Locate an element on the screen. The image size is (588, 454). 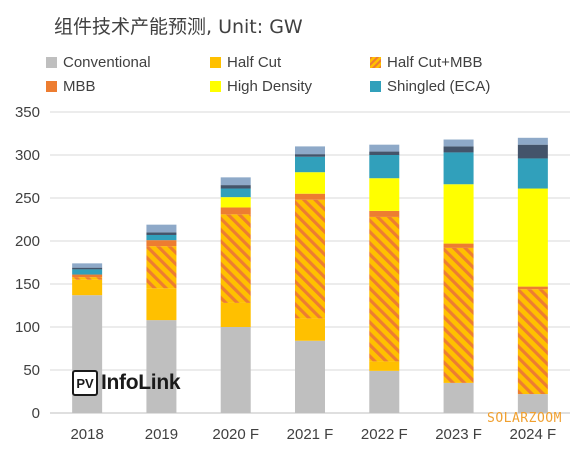
x-tick-label: 2019 is located at coordinates (161, 434).